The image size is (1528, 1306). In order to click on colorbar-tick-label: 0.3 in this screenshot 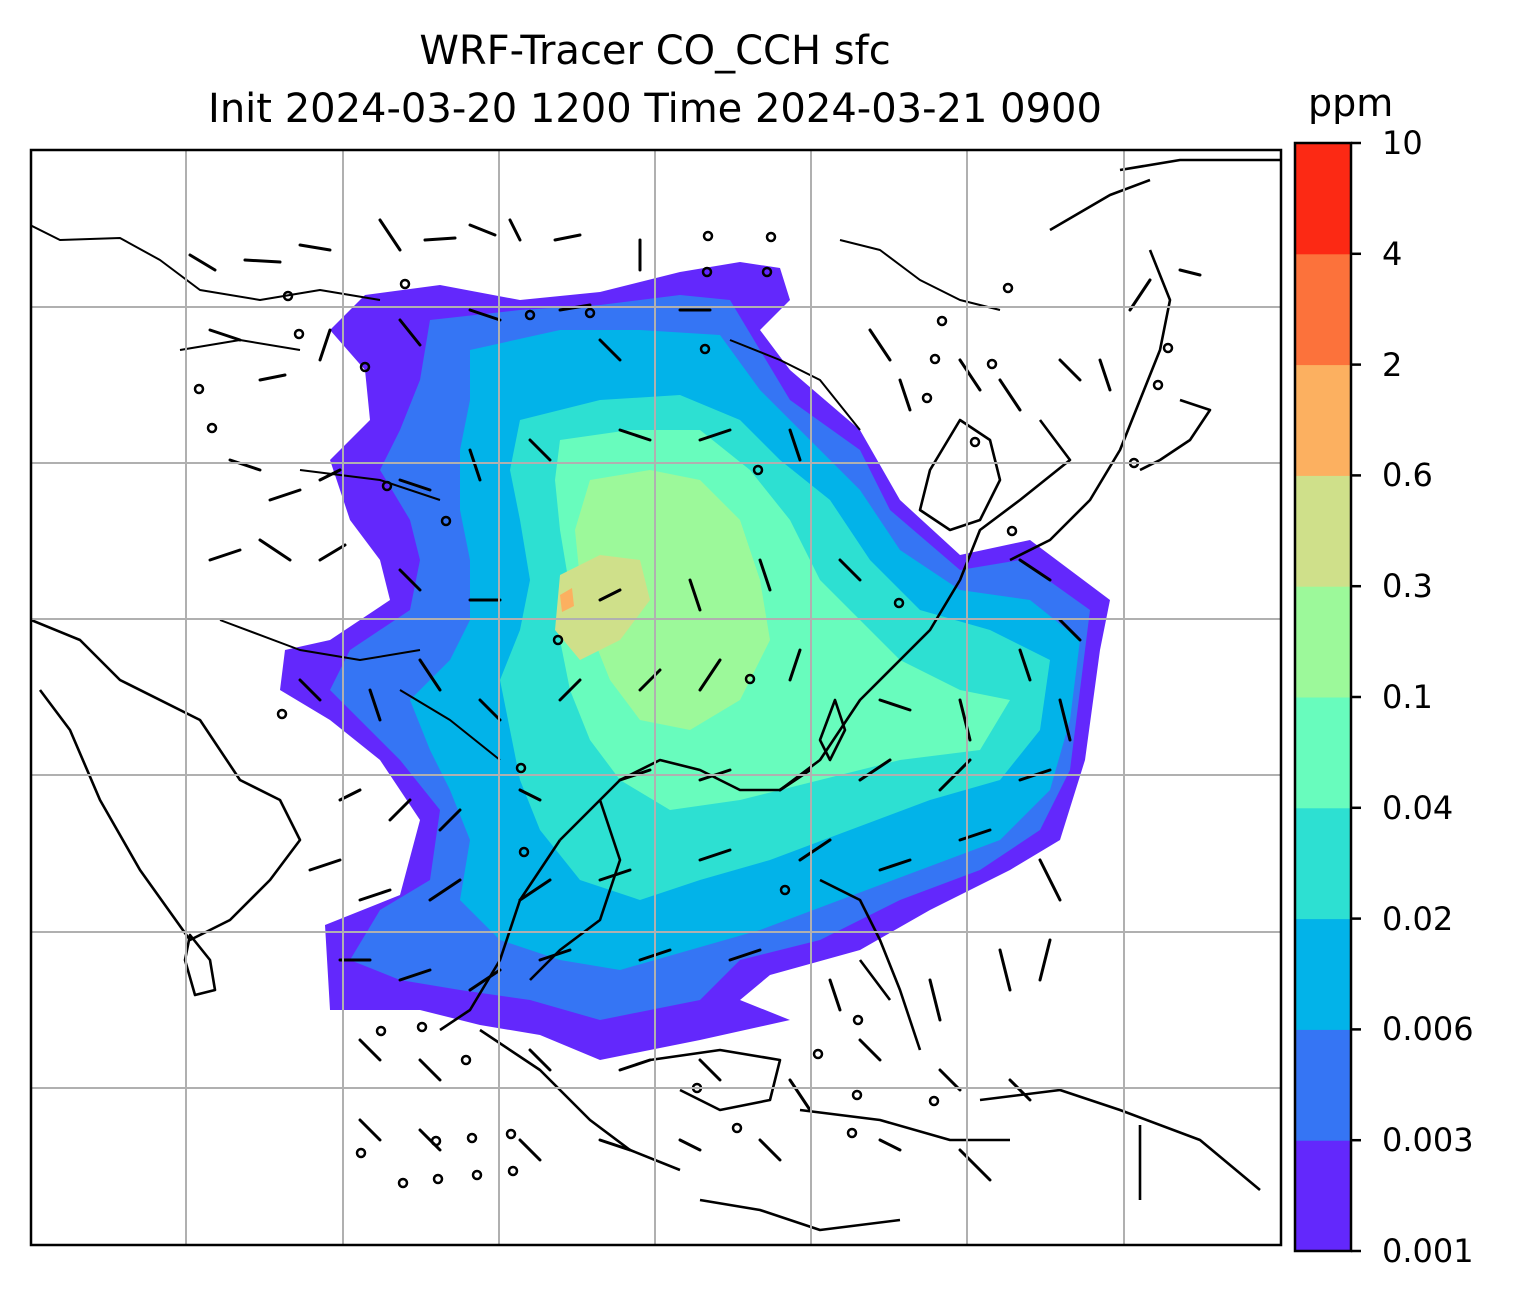, I will do `click(1407, 586)`.